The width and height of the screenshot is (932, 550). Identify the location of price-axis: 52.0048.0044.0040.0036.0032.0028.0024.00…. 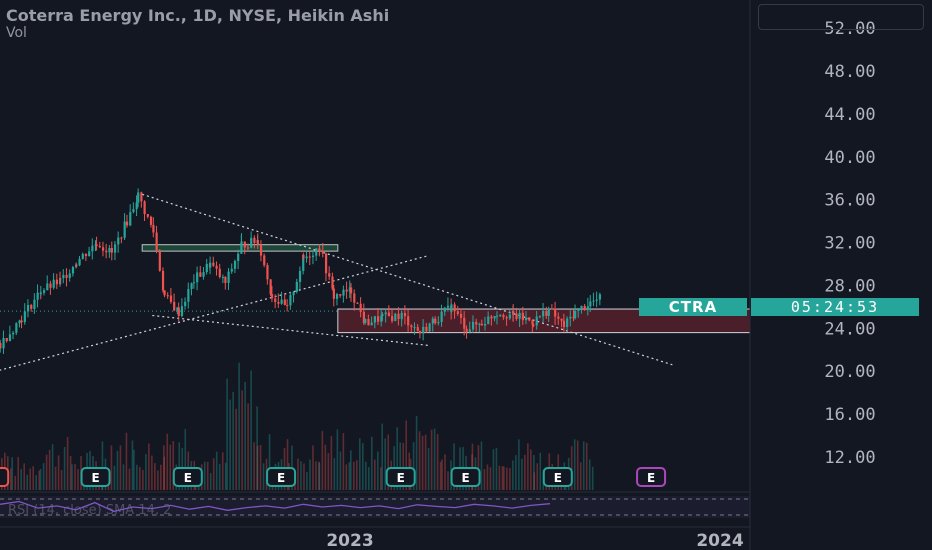
(849, 243).